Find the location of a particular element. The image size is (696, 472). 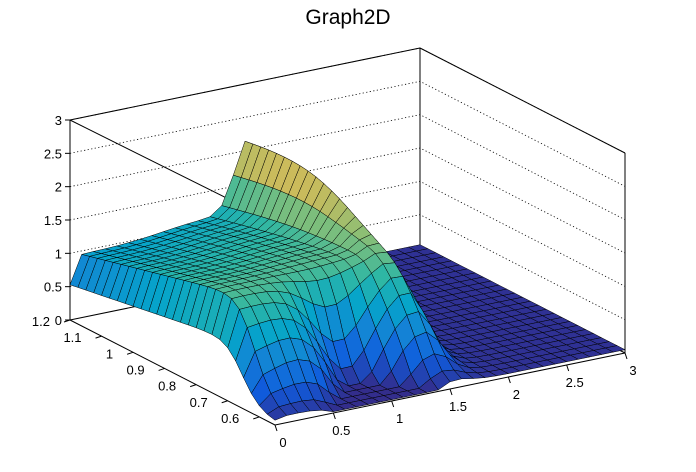

x-tick-label-0: 0 is located at coordinates (282, 442).